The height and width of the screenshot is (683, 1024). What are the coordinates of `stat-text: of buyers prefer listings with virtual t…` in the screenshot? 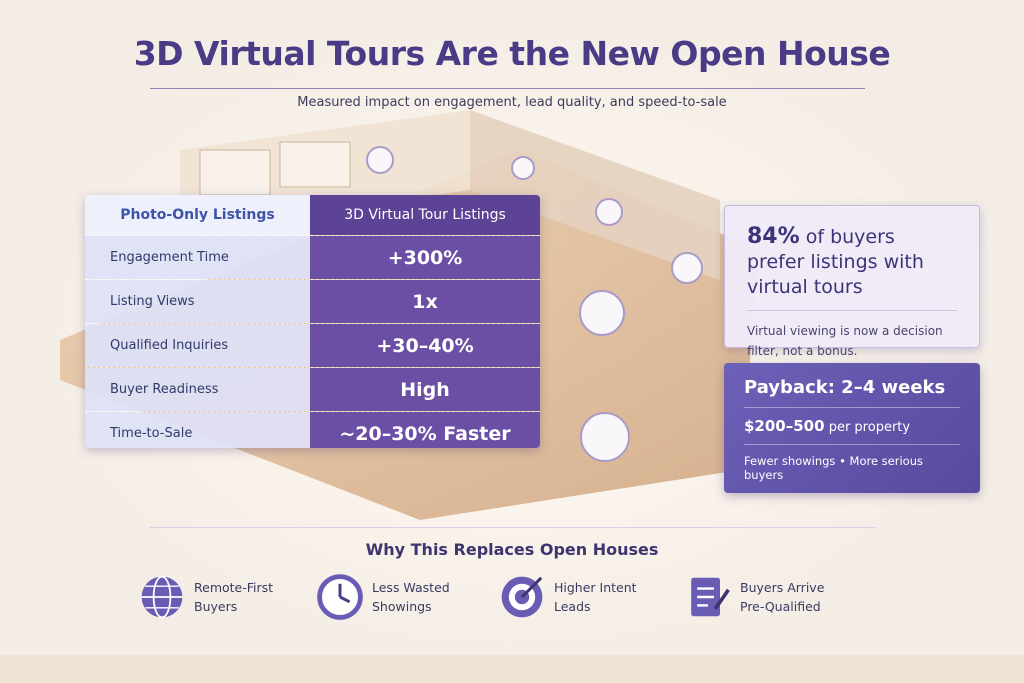 It's located at (835, 262).